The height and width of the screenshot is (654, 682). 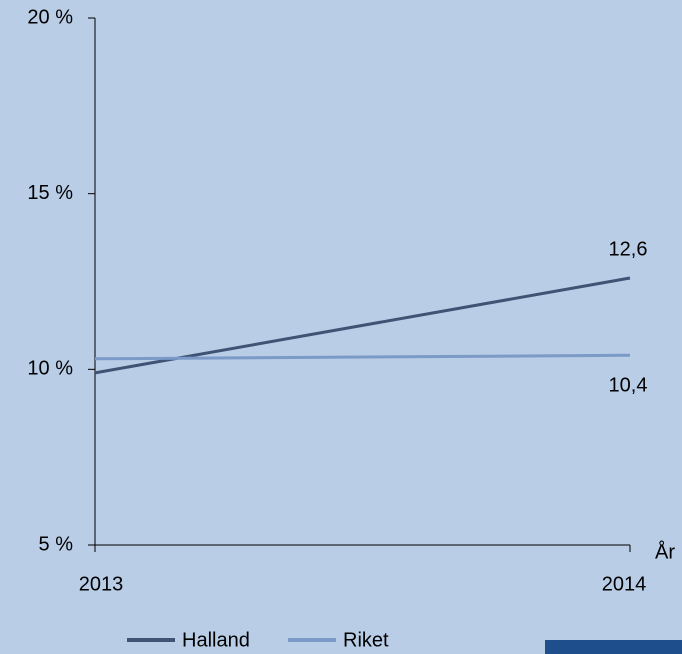 What do you see at coordinates (362, 357) in the screenshot?
I see `series-line` at bounding box center [362, 357].